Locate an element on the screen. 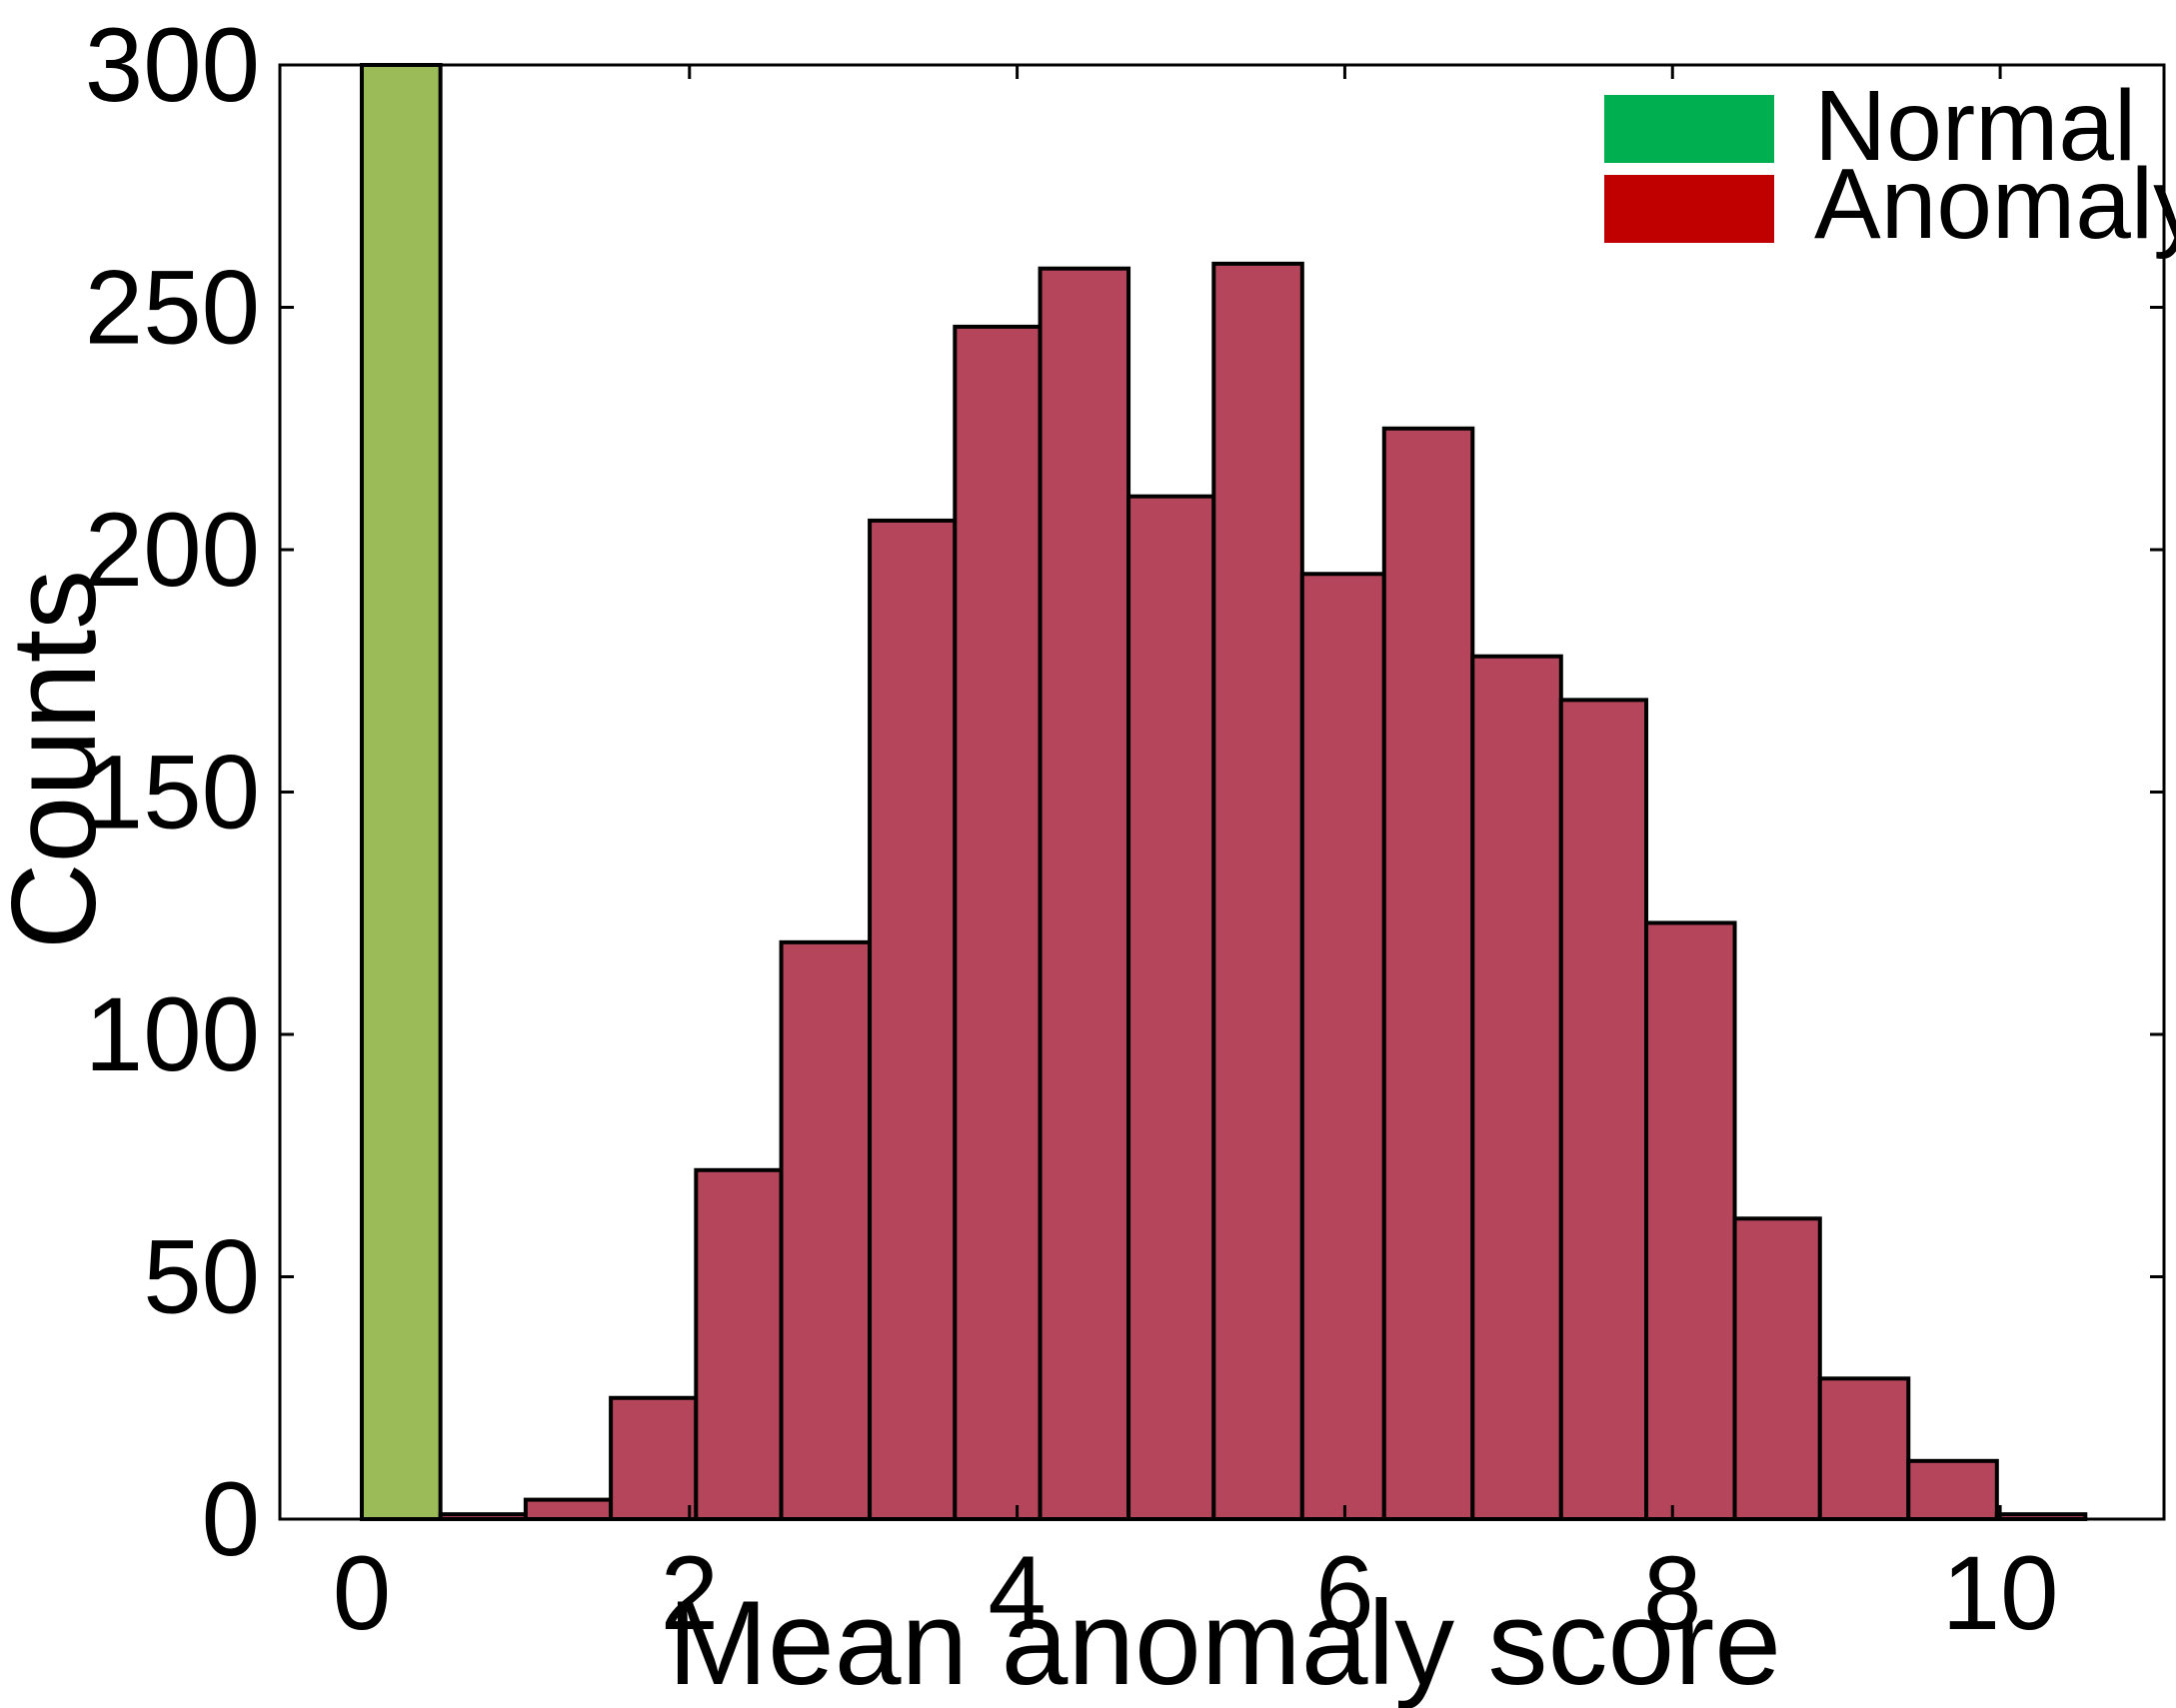 The height and width of the screenshot is (1708, 2176). x-axis-title: Mean anomaly score is located at coordinates (1224, 1642).